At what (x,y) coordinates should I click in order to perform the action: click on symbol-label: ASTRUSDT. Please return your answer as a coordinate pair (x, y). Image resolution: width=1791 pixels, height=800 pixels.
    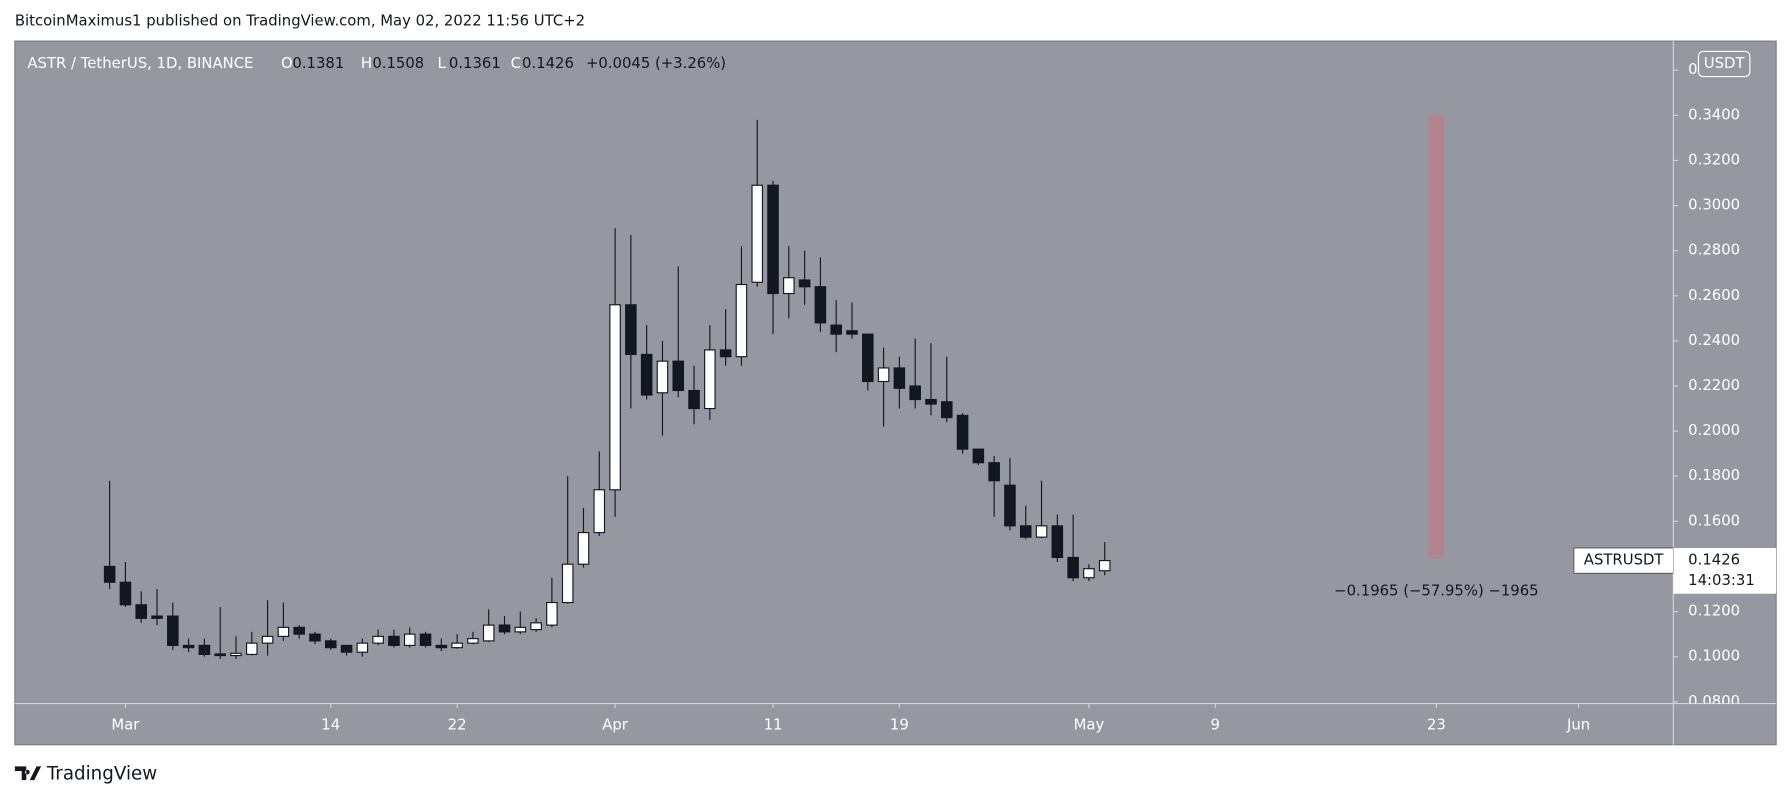
    Looking at the image, I should click on (1624, 560).